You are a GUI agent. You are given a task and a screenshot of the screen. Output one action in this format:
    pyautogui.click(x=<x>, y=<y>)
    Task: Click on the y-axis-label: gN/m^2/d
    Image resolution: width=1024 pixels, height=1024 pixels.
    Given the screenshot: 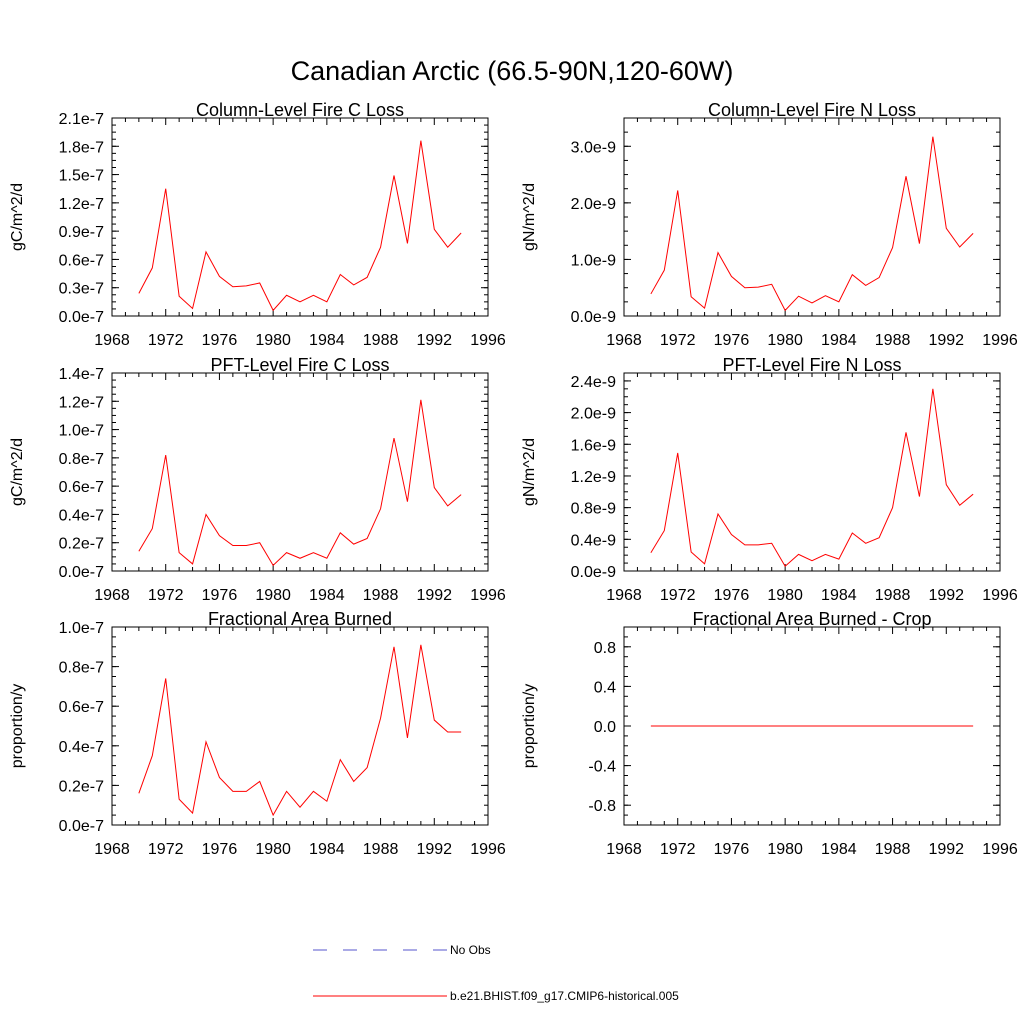 What is the action you would take?
    pyautogui.click(x=529, y=217)
    